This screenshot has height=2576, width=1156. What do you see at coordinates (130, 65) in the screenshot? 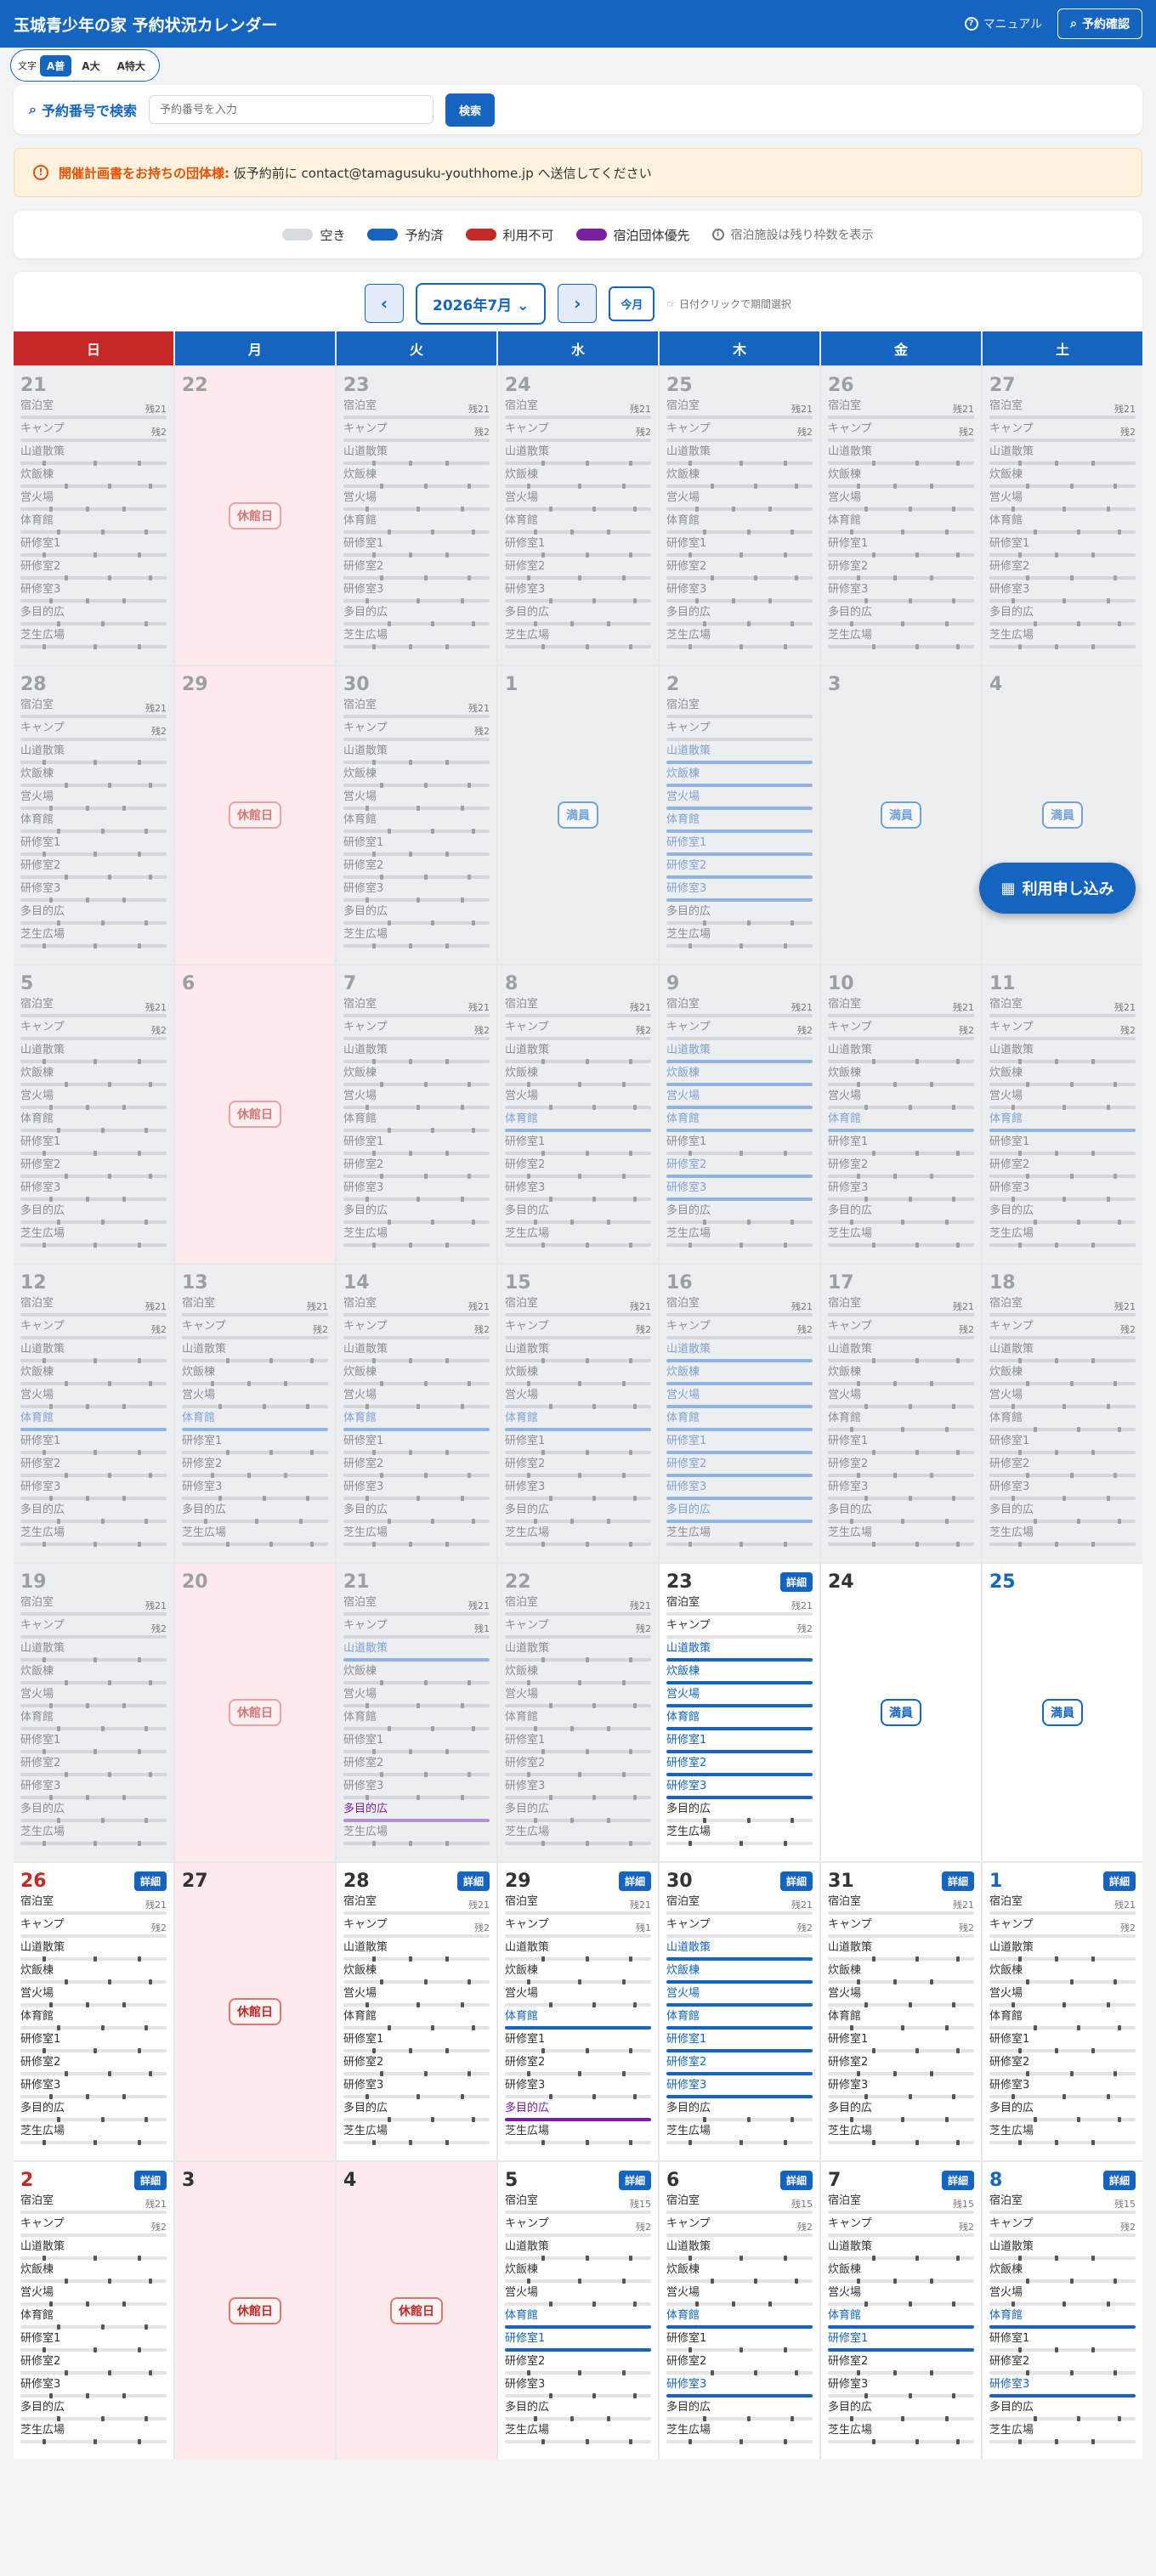
I see `font-size-xlarge-button: A特大` at bounding box center [130, 65].